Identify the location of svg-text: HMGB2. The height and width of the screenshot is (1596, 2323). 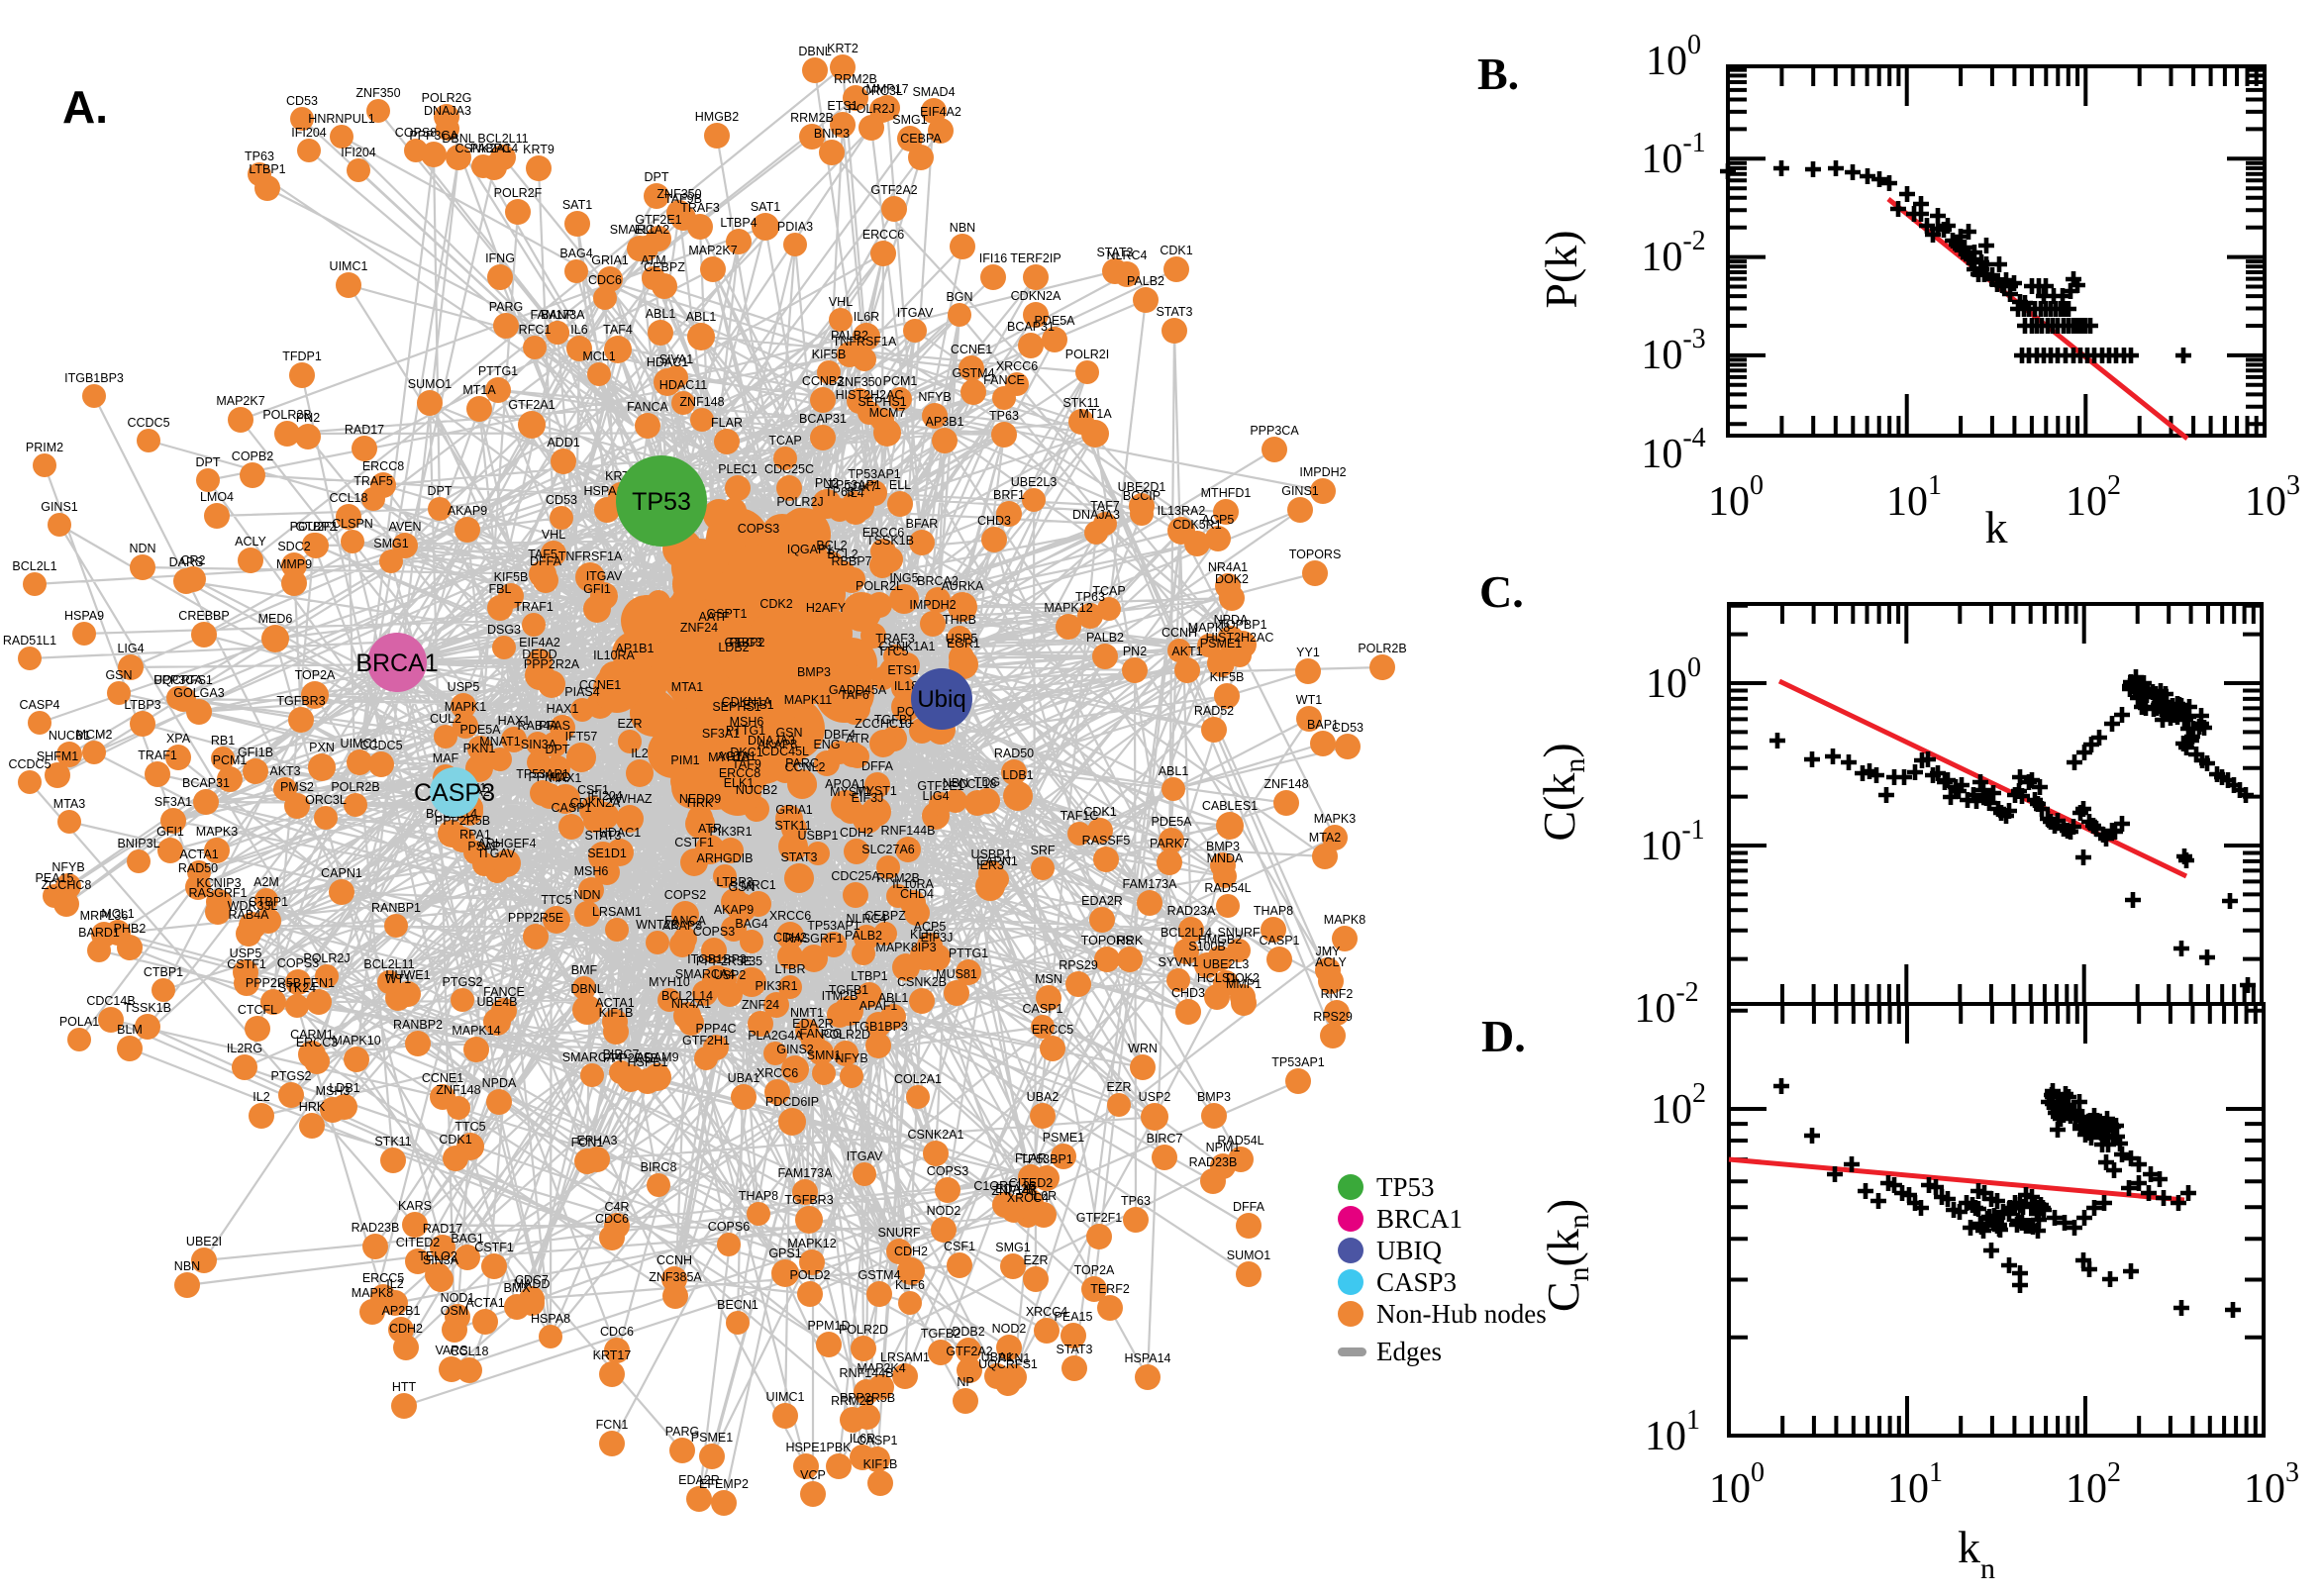
(1220, 940).